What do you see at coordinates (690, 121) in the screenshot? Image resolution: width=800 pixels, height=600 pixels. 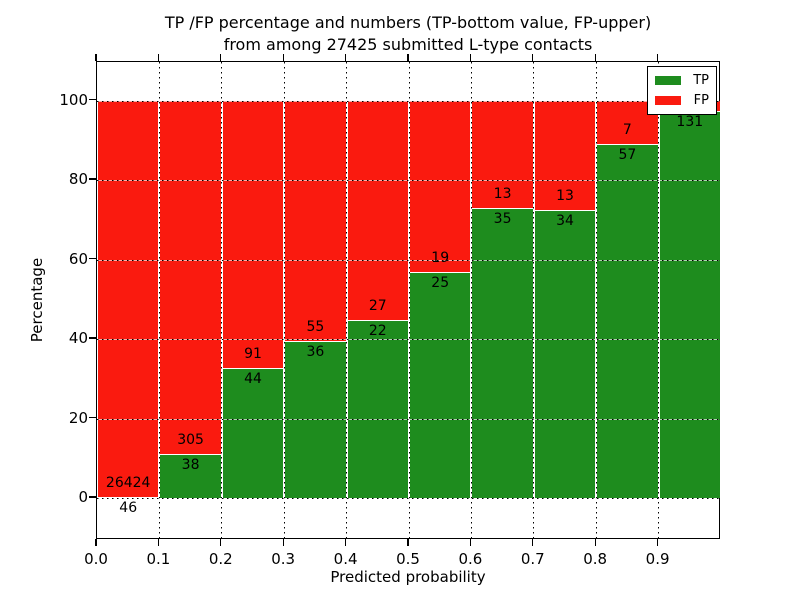 I see `tp-count-label: 131` at bounding box center [690, 121].